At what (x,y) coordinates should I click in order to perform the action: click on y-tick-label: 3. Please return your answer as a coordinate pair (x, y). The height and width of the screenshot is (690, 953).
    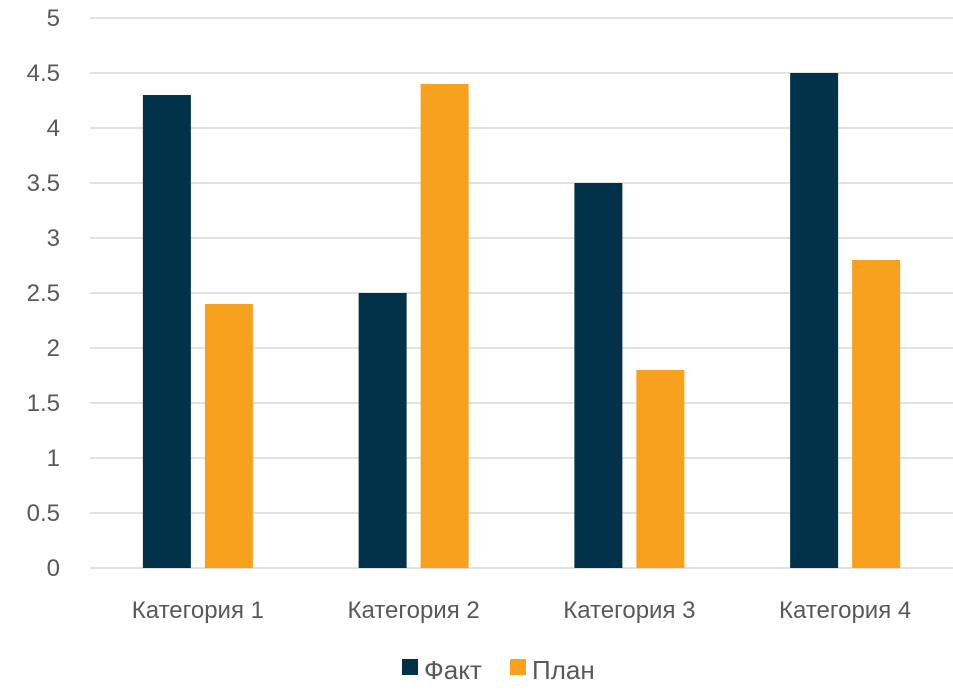
    Looking at the image, I should click on (53, 238).